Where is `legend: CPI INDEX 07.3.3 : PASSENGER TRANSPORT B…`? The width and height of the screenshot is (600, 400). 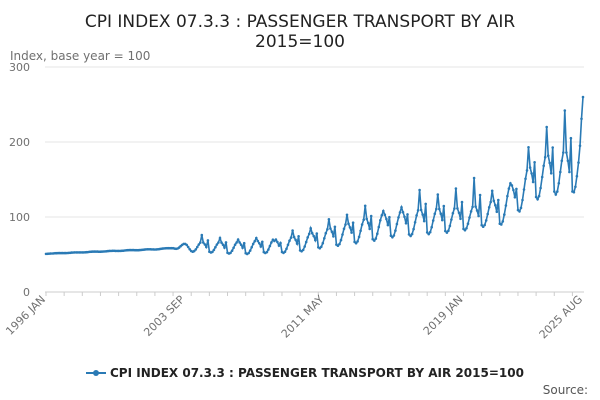 legend: CPI INDEX 07.3.3 : PASSENGER TRANSPORT B… is located at coordinates (305, 373).